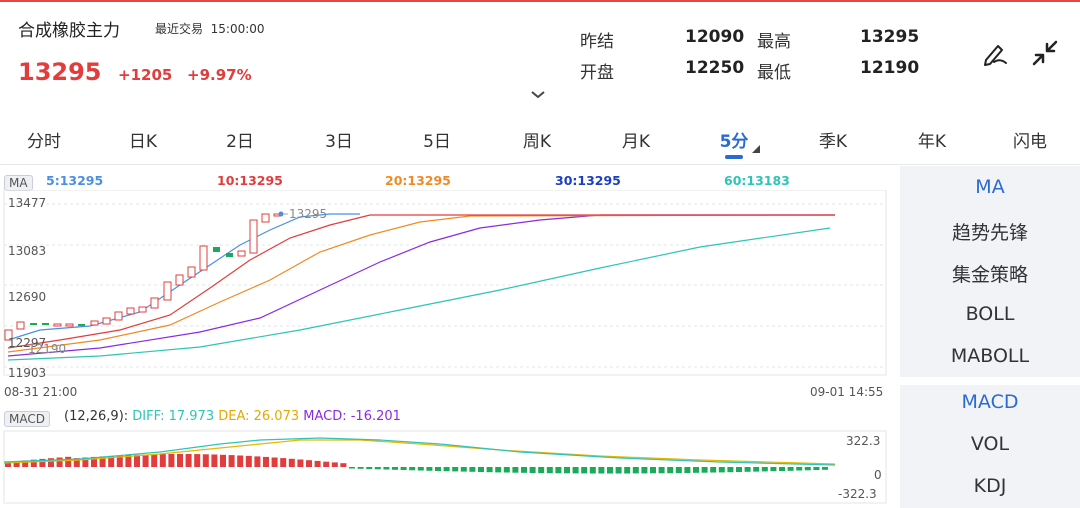  I want to click on macd-dea: DEA: 26.073, so click(259, 416).